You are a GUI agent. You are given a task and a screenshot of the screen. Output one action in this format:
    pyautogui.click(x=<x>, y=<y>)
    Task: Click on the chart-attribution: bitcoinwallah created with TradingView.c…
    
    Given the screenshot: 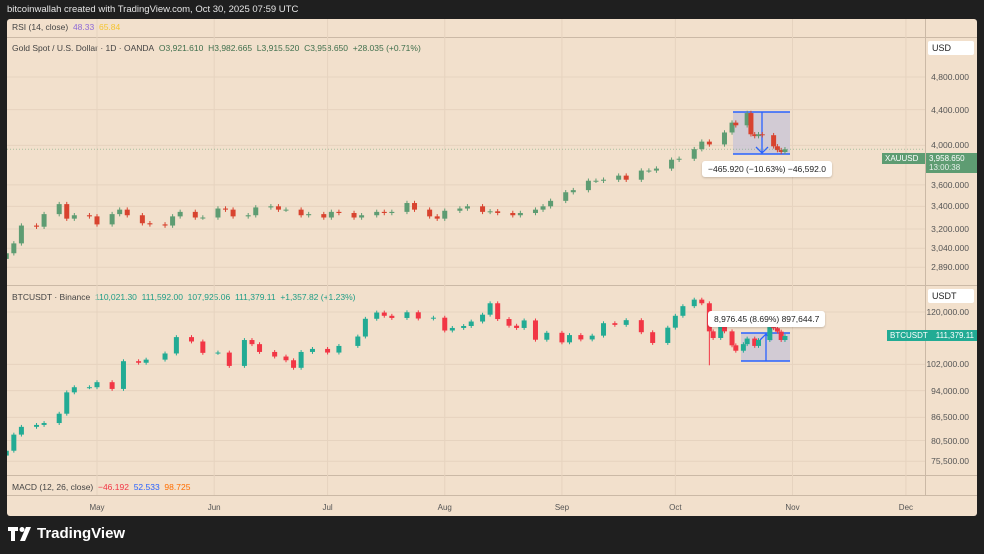 What is the action you would take?
    pyautogui.click(x=153, y=9)
    